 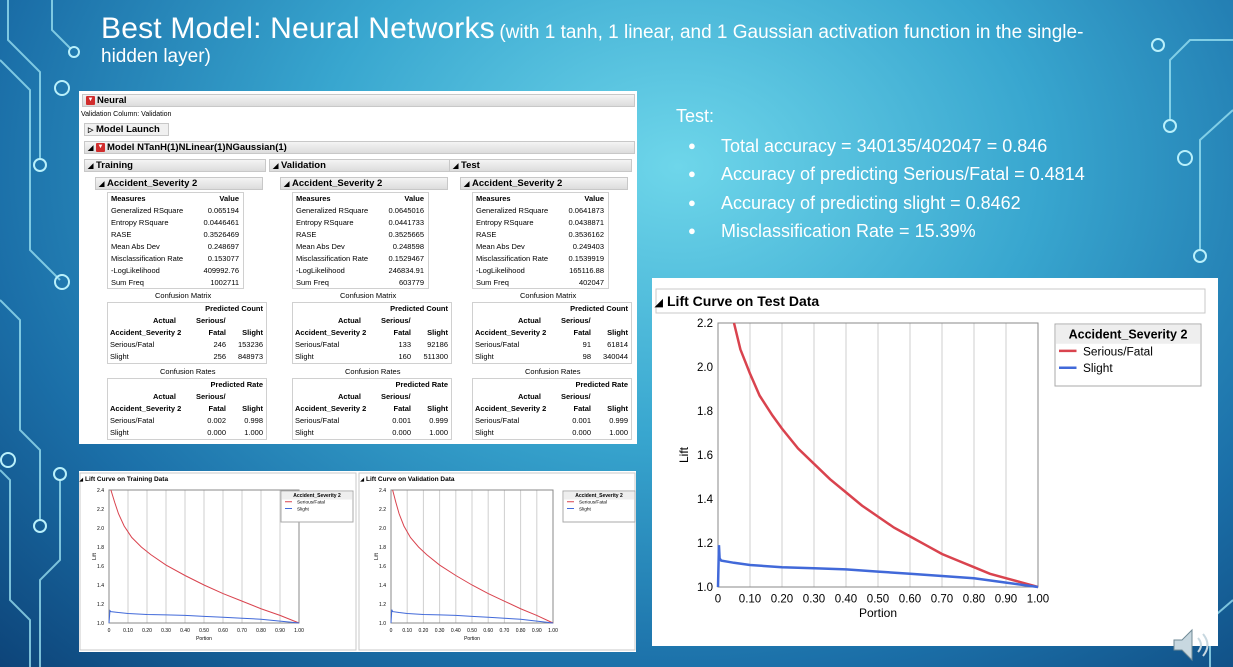 What do you see at coordinates (382, 605) in the screenshot?
I see `y-tick-label: 1.2` at bounding box center [382, 605].